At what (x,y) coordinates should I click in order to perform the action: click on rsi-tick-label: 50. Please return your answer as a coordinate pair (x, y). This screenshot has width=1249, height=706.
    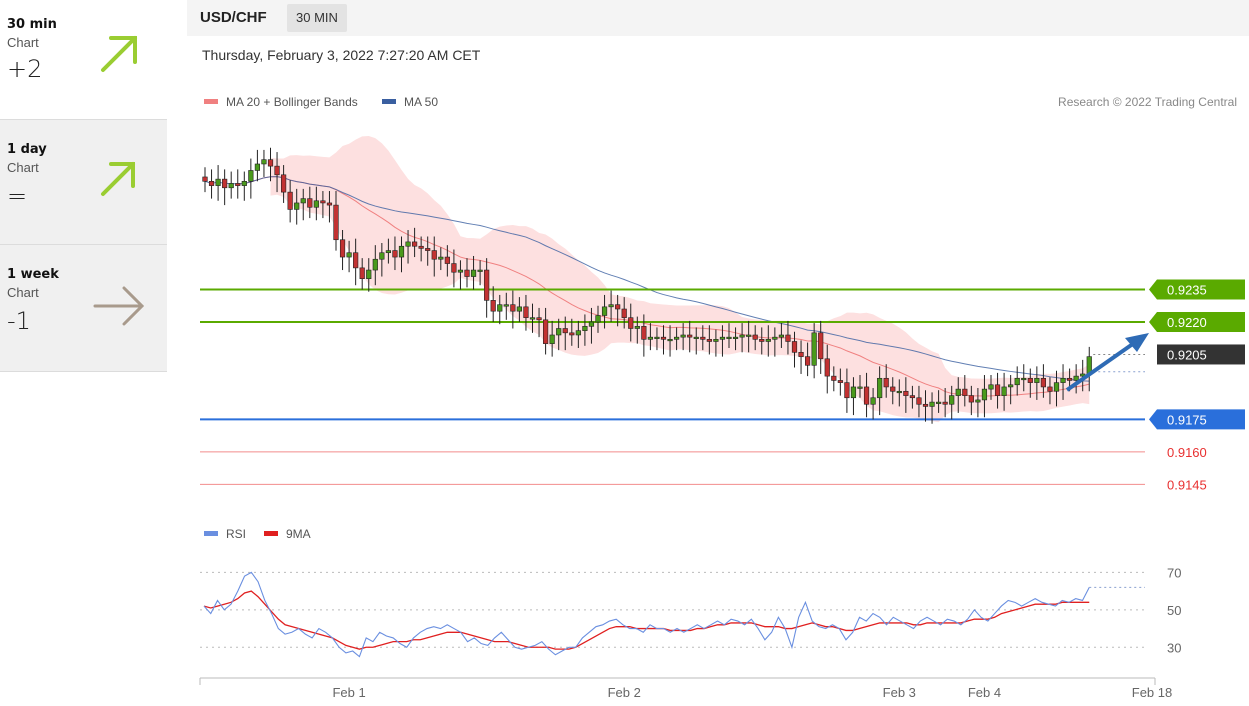
    Looking at the image, I should click on (1174, 610).